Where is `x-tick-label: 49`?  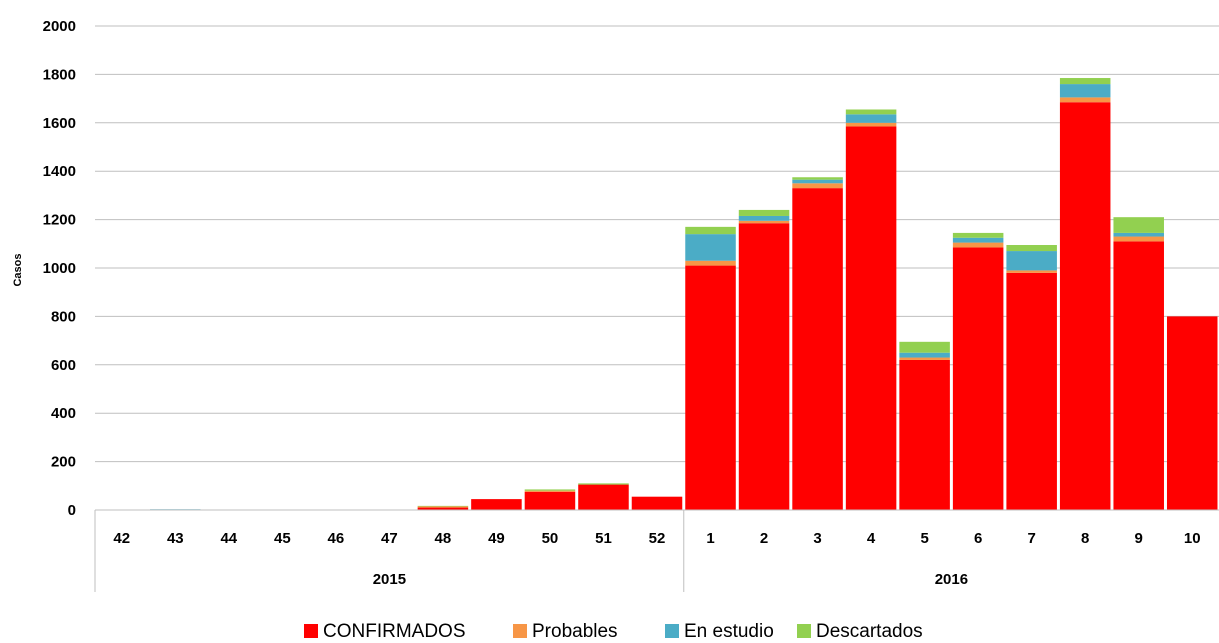 x-tick-label: 49 is located at coordinates (496, 538).